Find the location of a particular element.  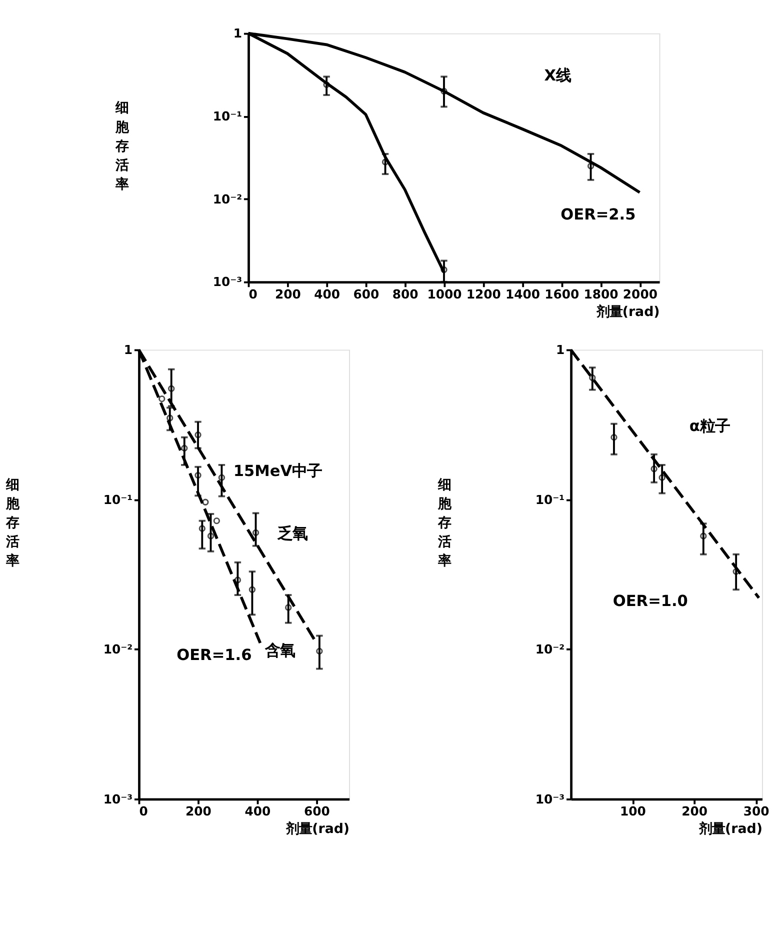

x-tick-label: 1000 is located at coordinates (444, 294).